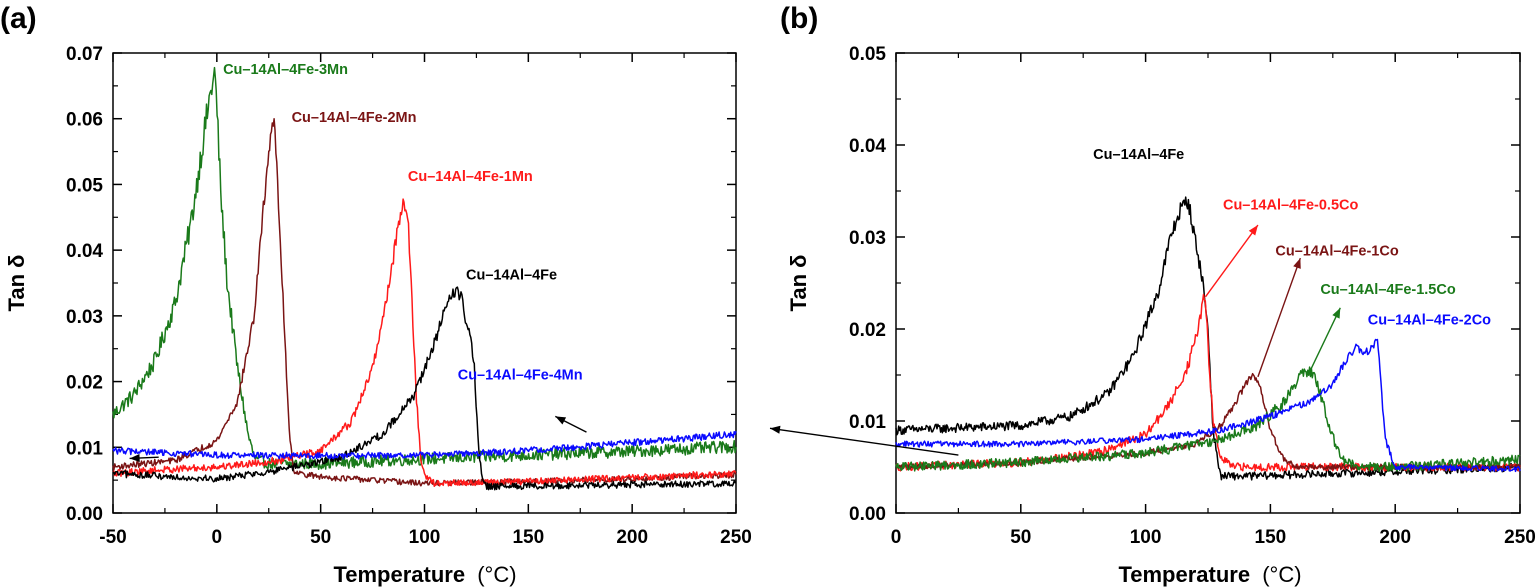 Image resolution: width=1536 pixels, height=588 pixels. Describe the element at coordinates (496, 574) in the screenshot. I see `panel-a-xlabel-unit: (°C)` at that location.